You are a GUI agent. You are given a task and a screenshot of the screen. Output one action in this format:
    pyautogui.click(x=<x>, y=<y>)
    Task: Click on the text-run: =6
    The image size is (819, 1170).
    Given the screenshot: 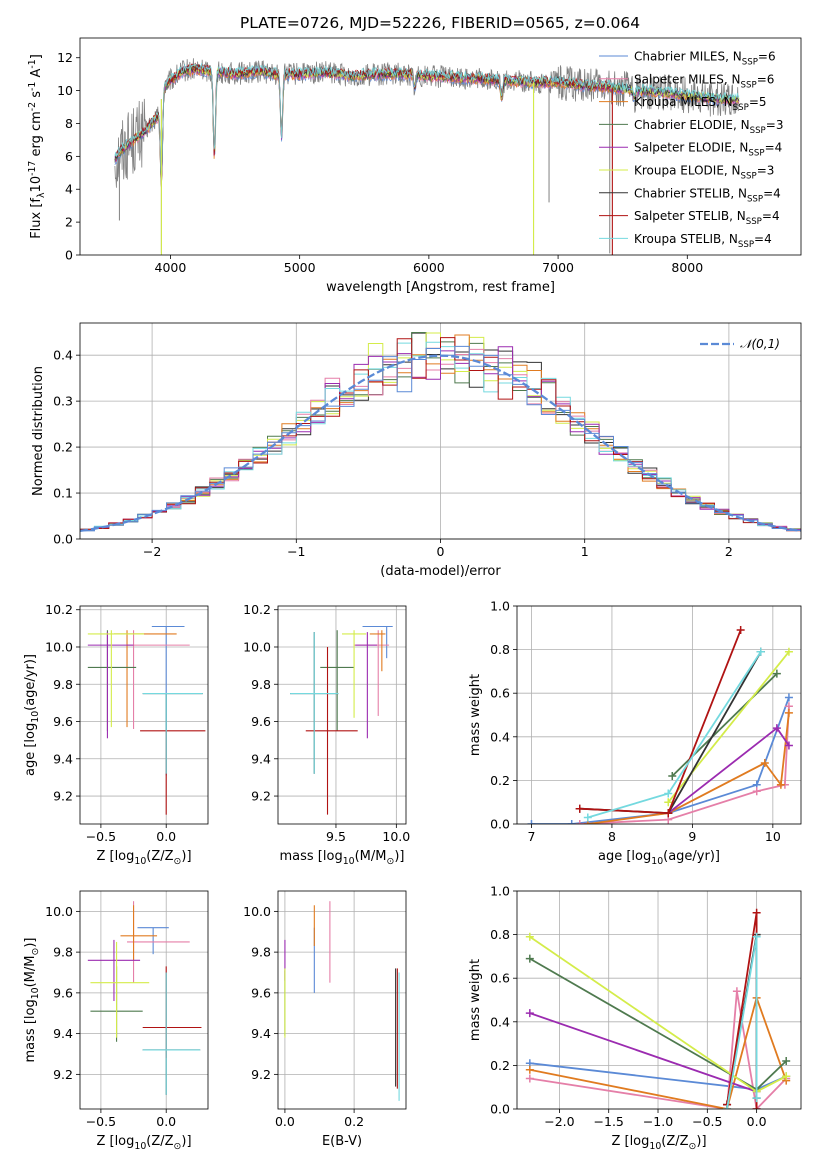 What is the action you would take?
    pyautogui.click(x=767, y=57)
    